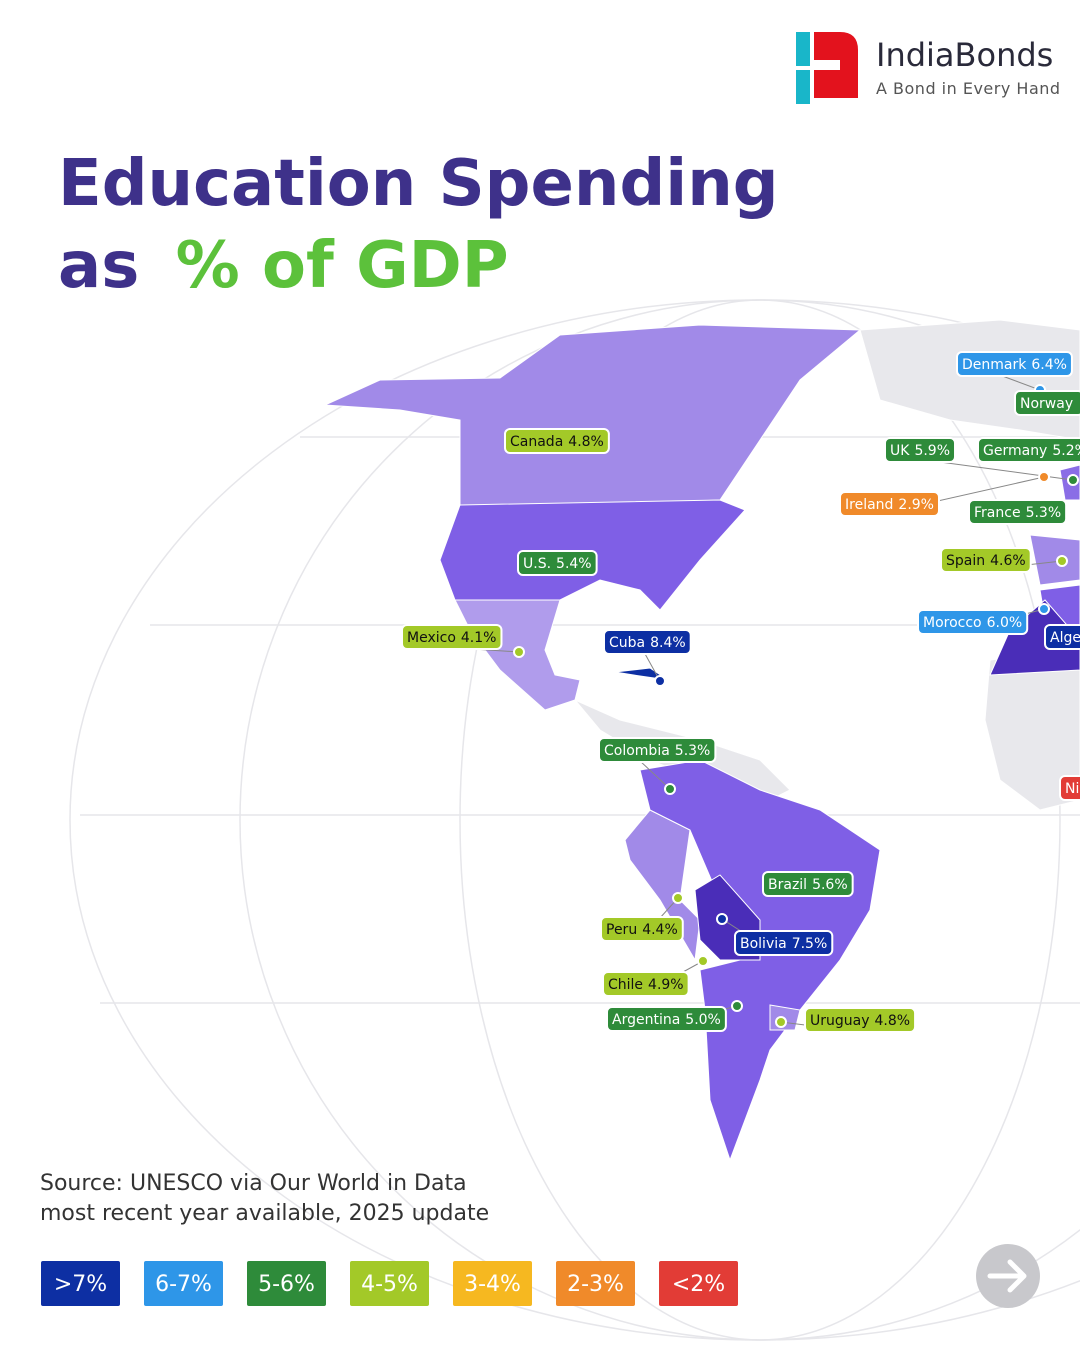 This screenshot has width=1080, height=1350. What do you see at coordinates (994, 365) in the screenshot?
I see `label-name: Denmark` at bounding box center [994, 365].